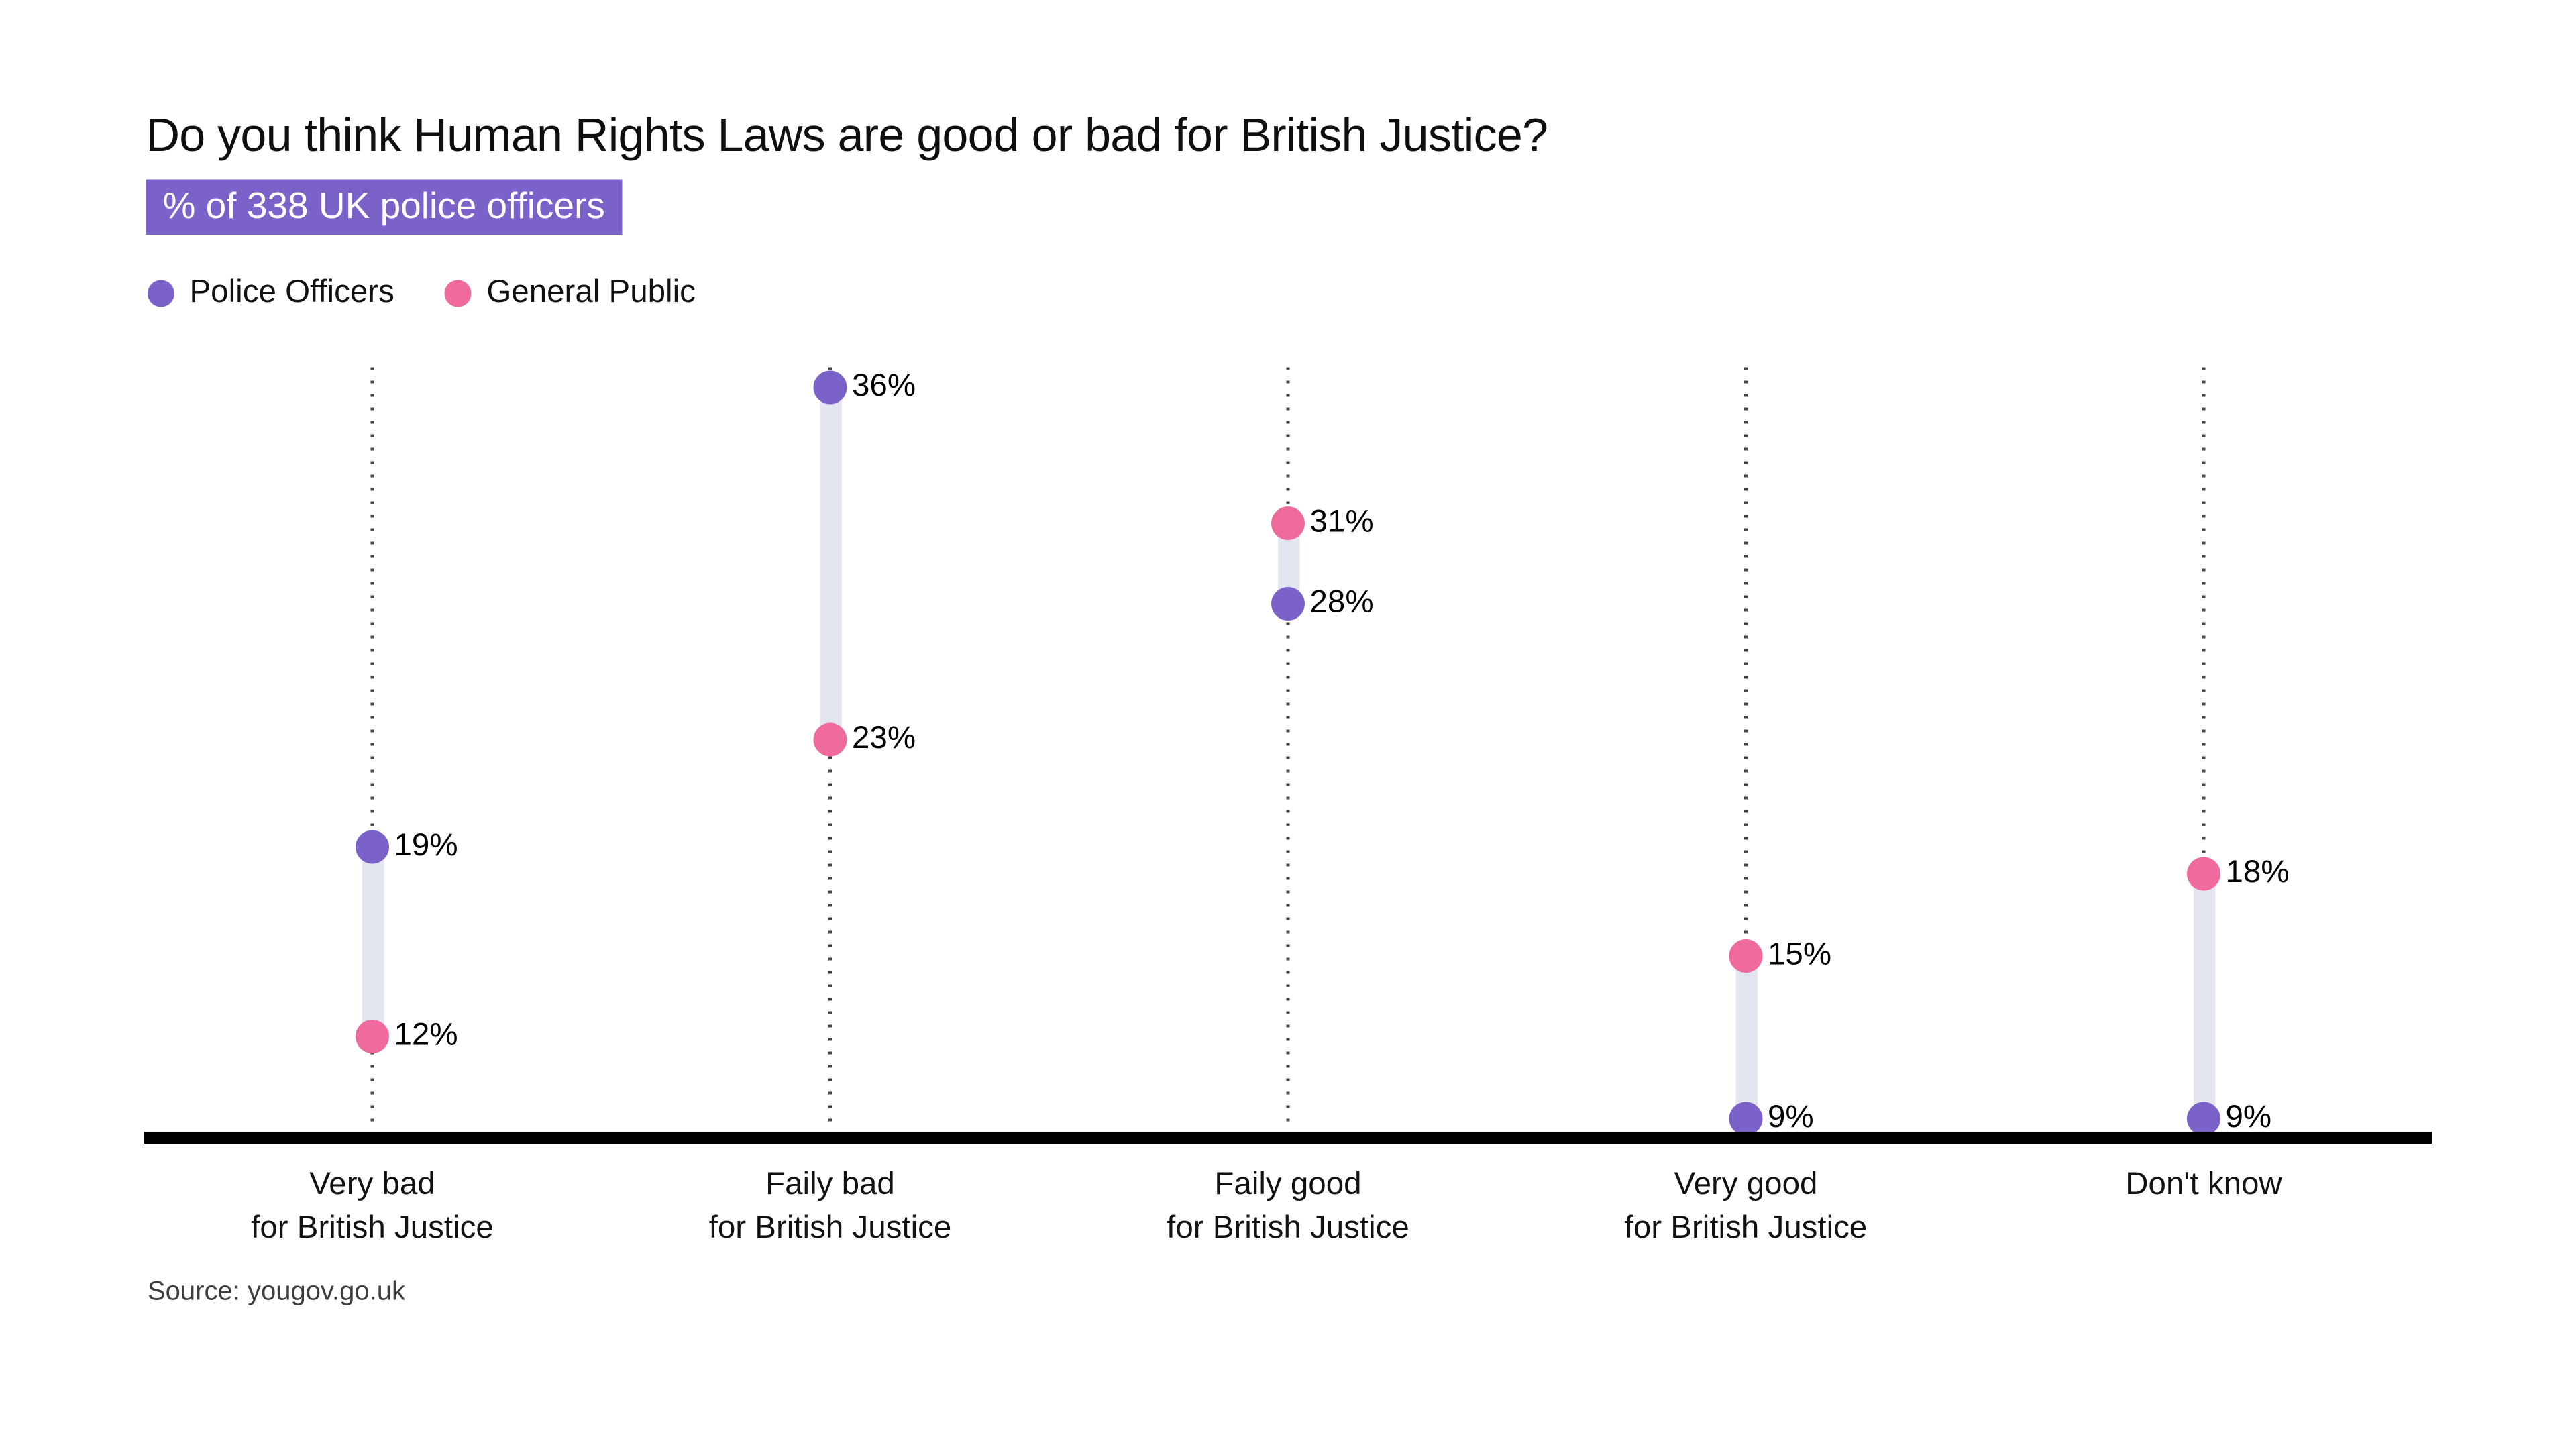  Describe the element at coordinates (1341, 521) in the screenshot. I see `value-label-general-public-faily-good: 31%` at that location.